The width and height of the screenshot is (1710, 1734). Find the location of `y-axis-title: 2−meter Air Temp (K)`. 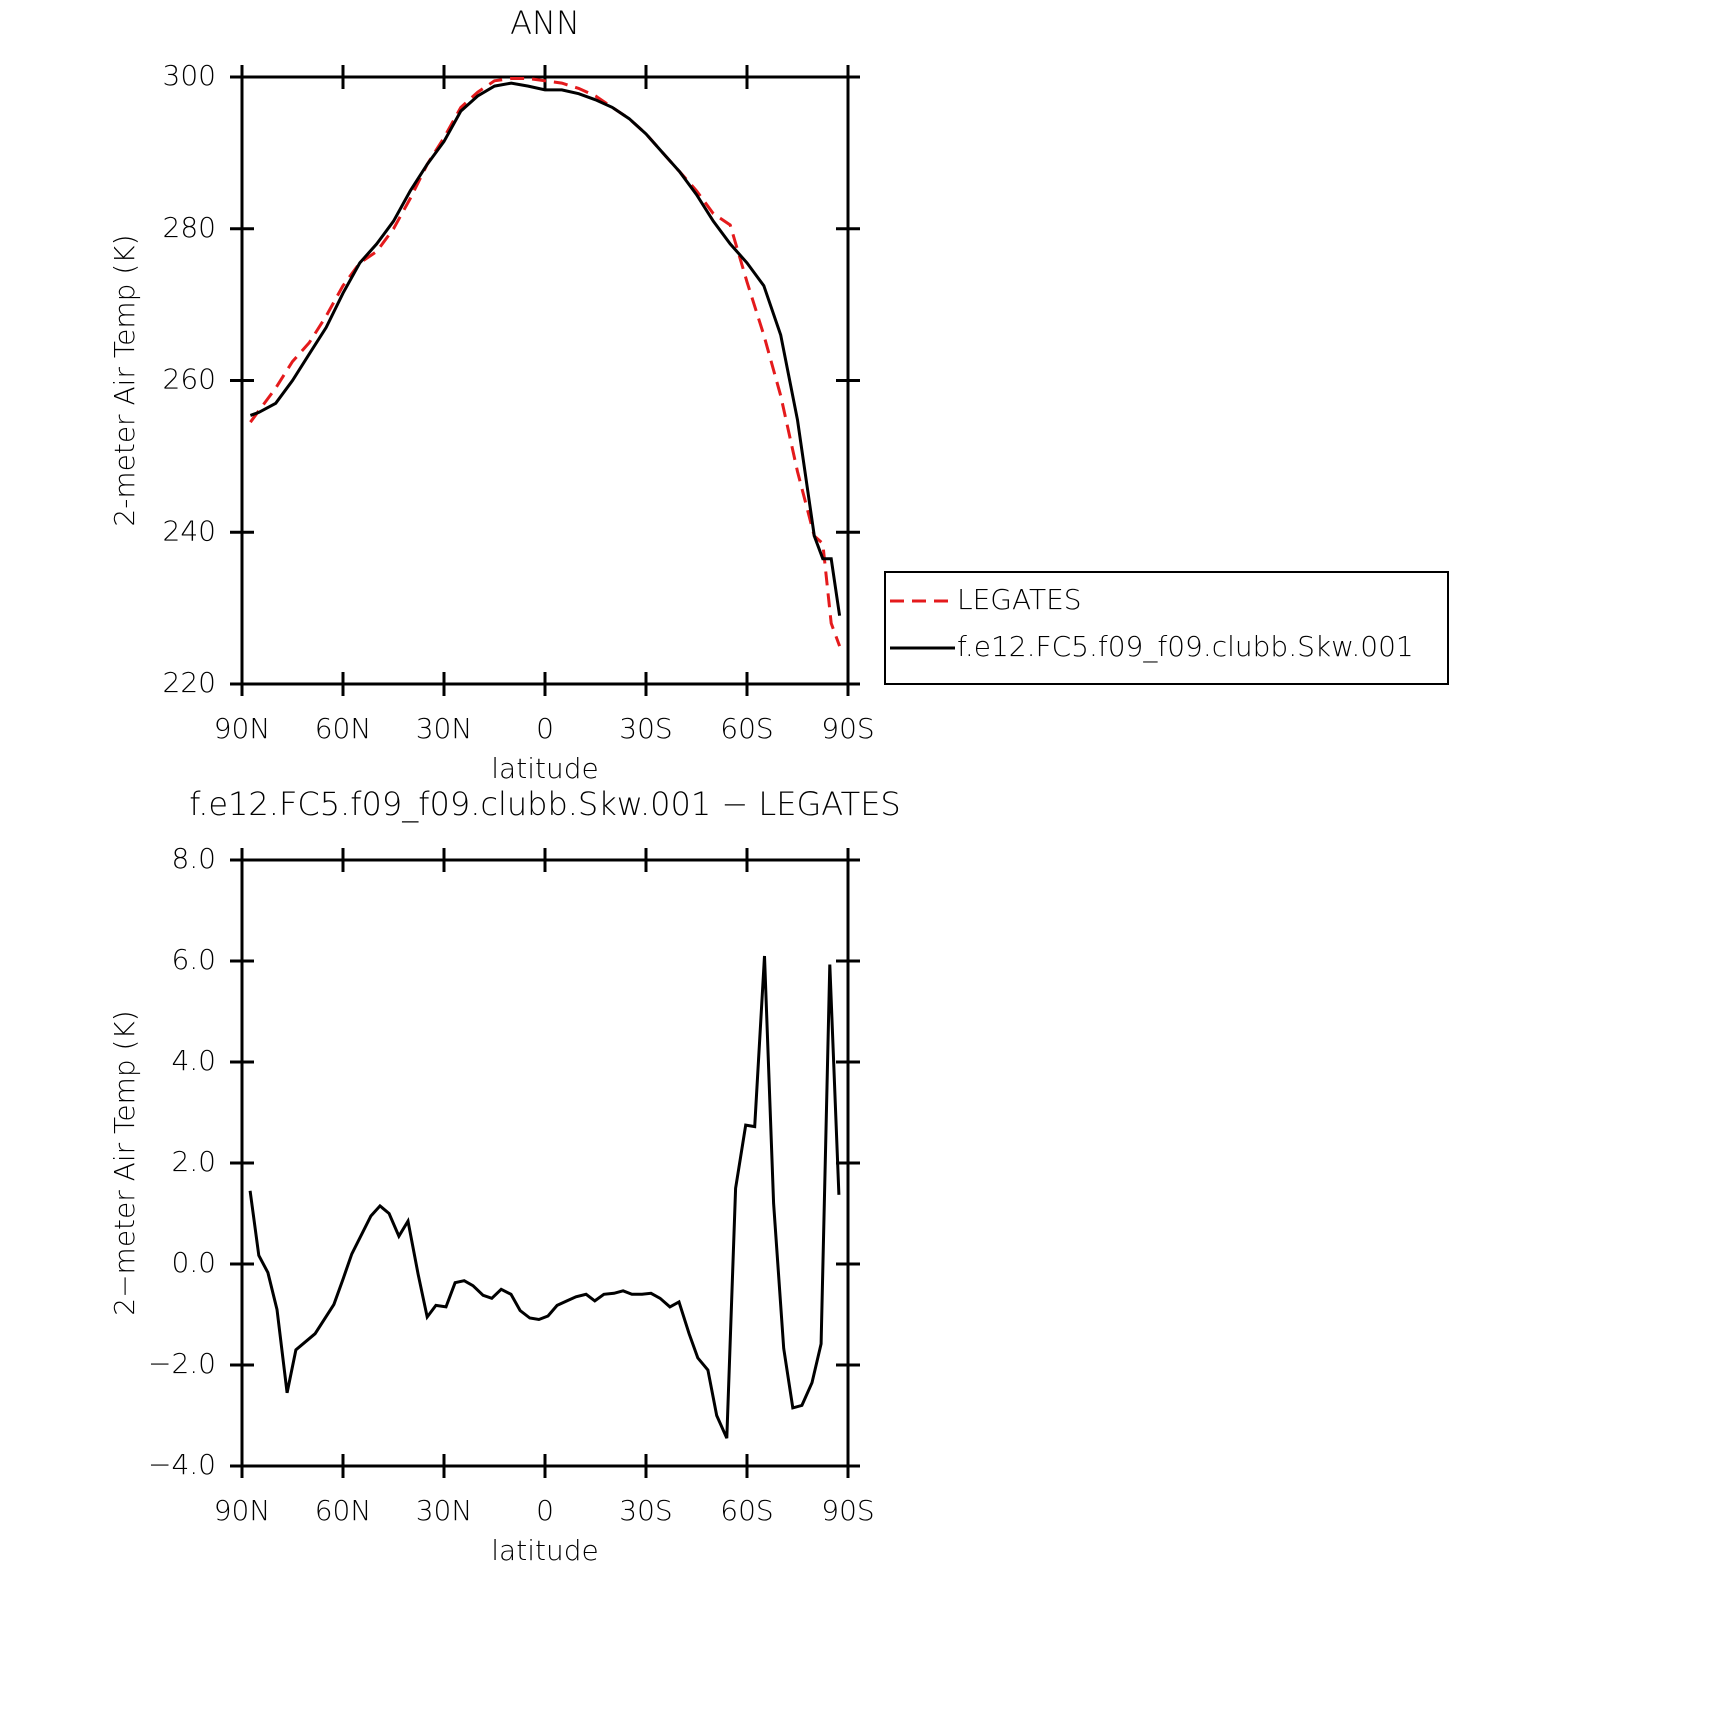

y-axis-title: 2−meter Air Temp (K) is located at coordinates (124, 1162).